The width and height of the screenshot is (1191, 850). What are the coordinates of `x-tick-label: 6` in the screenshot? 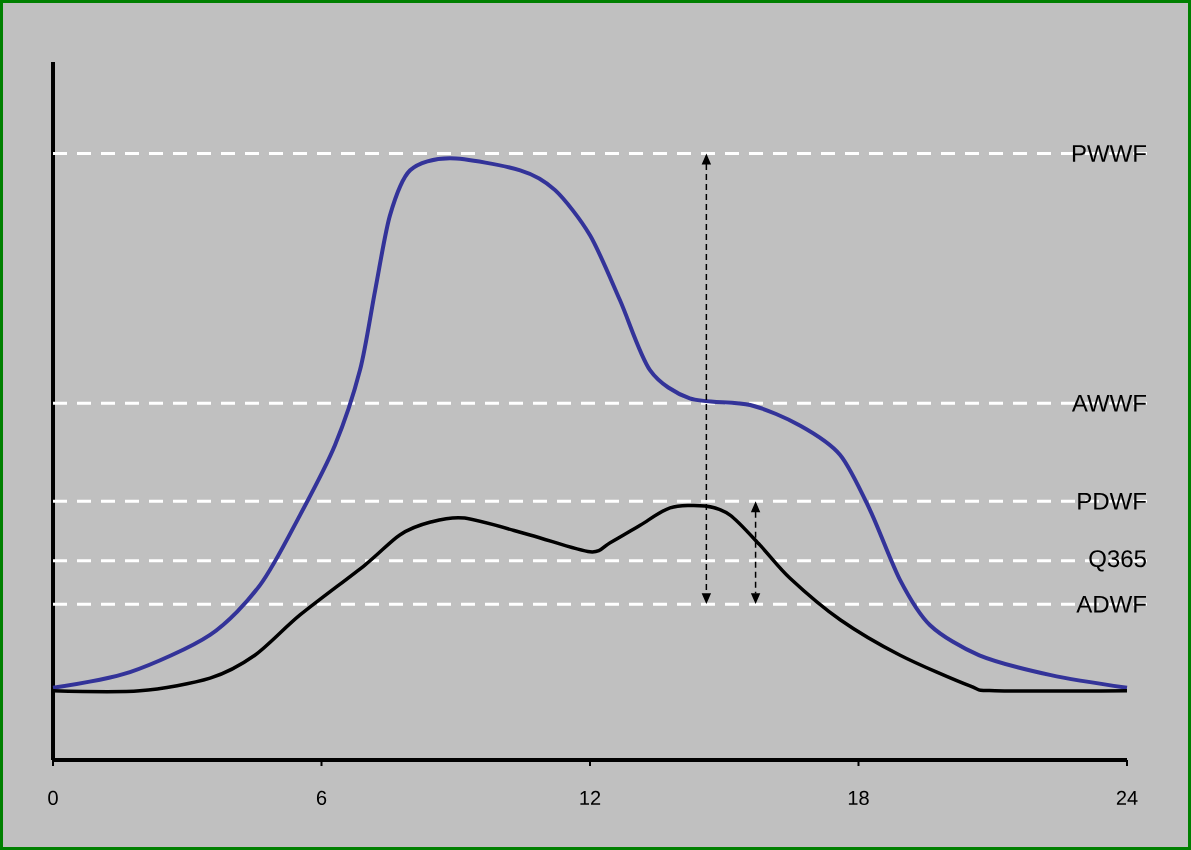 It's located at (321, 798).